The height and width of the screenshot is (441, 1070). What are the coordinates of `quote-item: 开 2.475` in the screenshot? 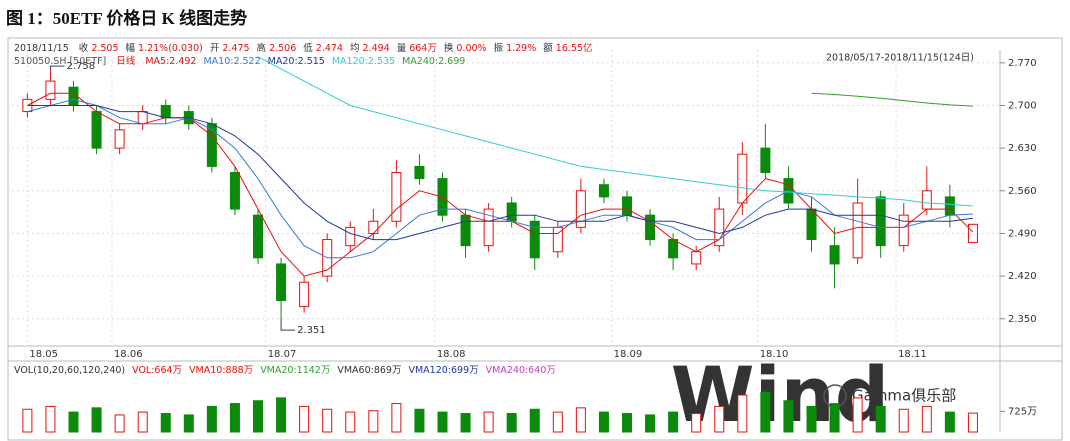 It's located at (230, 48).